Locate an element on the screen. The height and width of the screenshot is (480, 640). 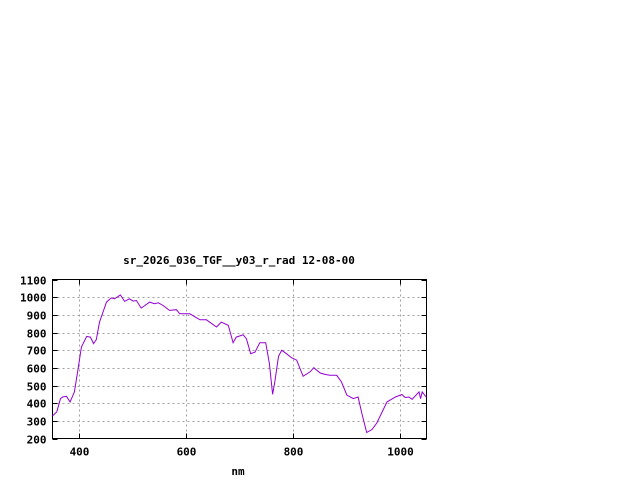
x-tick-label: 1000 is located at coordinates (400, 452).